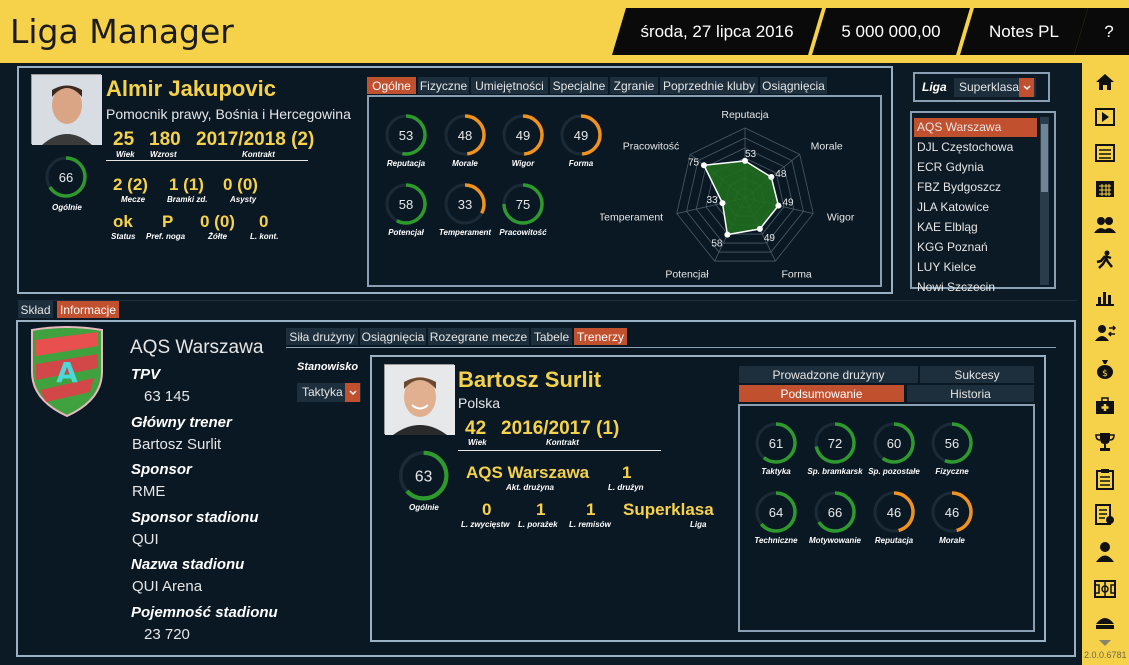  I want to click on tab-prev-clubs: Poprzednie kluby, so click(709, 85).